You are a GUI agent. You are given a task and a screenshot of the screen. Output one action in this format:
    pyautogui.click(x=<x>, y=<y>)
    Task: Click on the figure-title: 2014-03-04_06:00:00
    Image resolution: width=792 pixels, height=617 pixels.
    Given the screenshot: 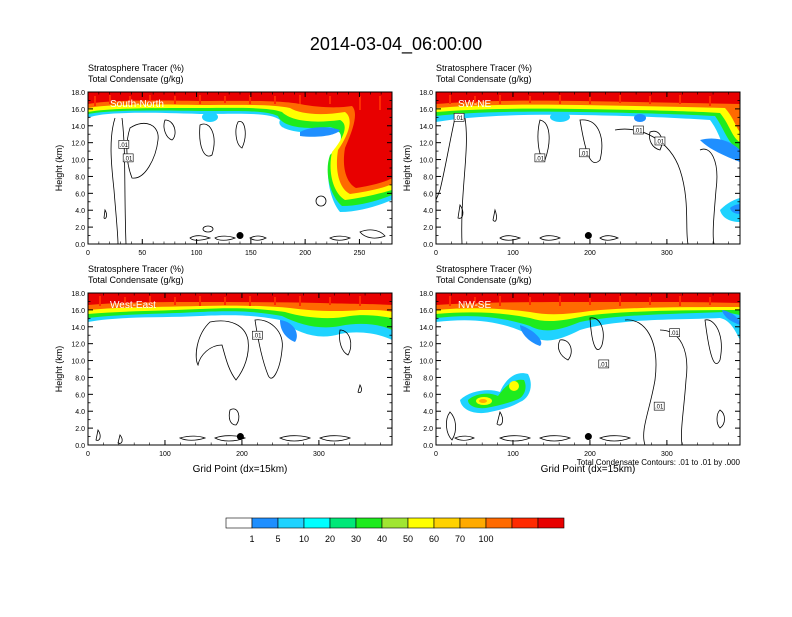 What is the action you would take?
    pyautogui.click(x=396, y=44)
    